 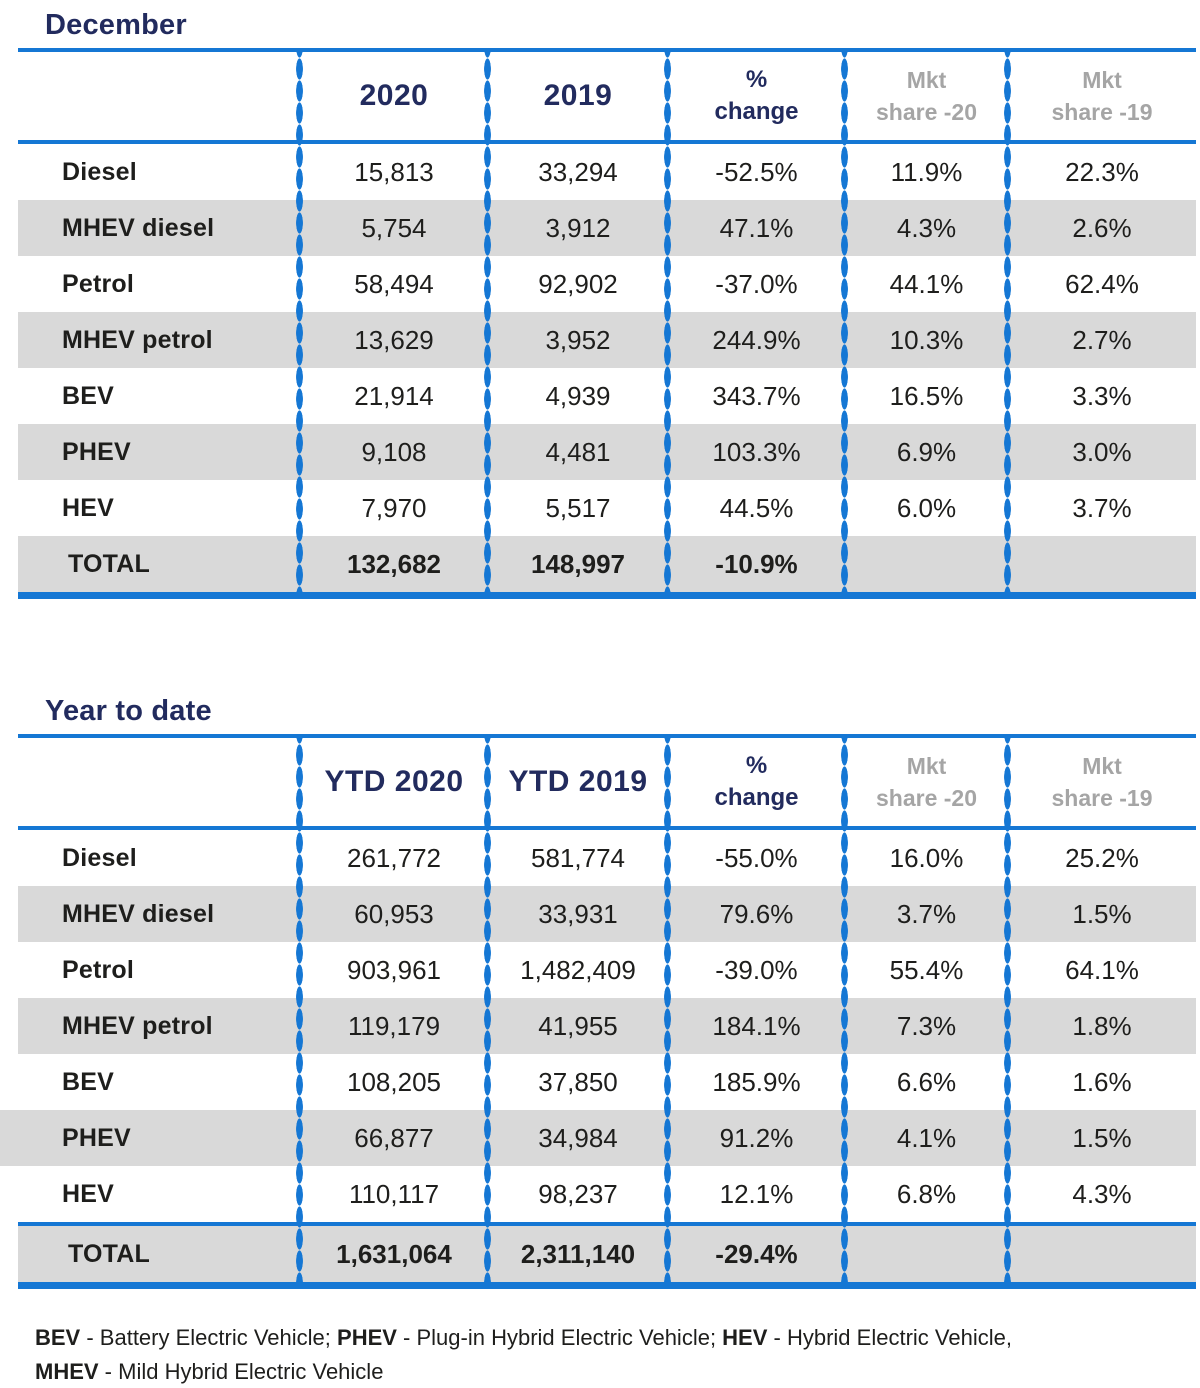 I want to click on cell-2019: 3,912, so click(x=578, y=227).